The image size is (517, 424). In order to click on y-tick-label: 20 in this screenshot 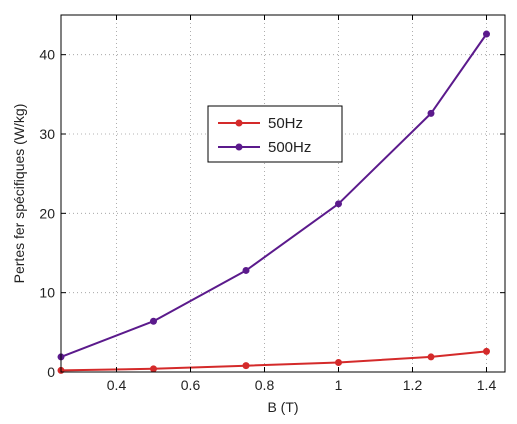, I will do `click(47, 213)`.